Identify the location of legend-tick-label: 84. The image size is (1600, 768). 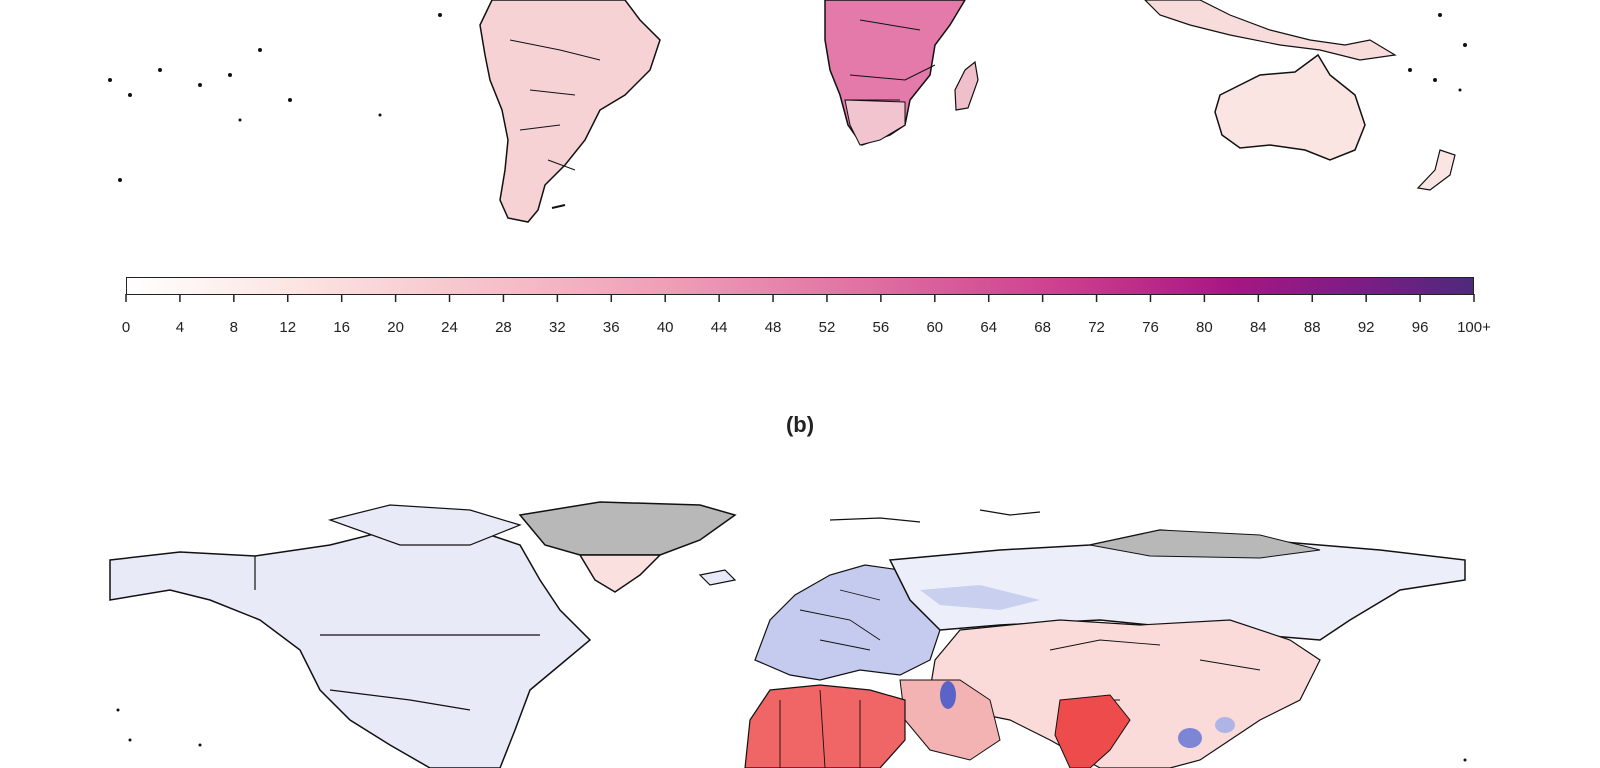
(1258, 327).